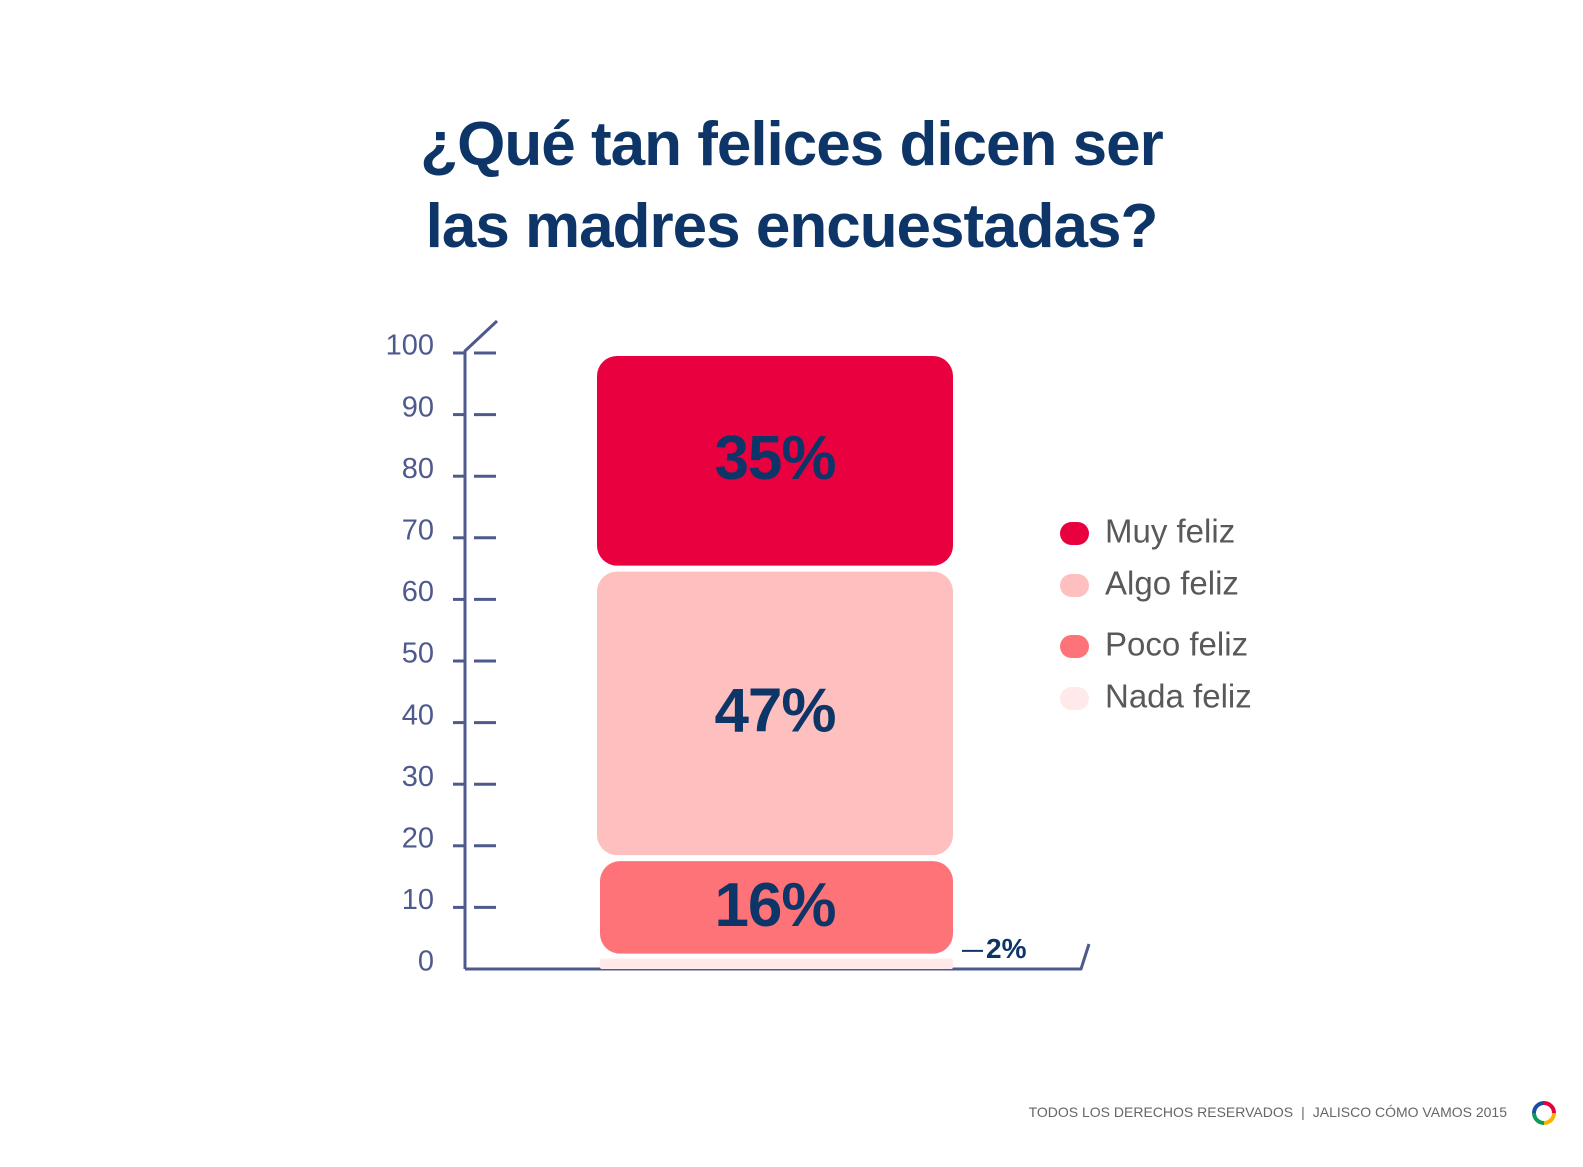 Image resolution: width=1583 pixels, height=1167 pixels. What do you see at coordinates (418, 592) in the screenshot?
I see `y-tick-label: 60` at bounding box center [418, 592].